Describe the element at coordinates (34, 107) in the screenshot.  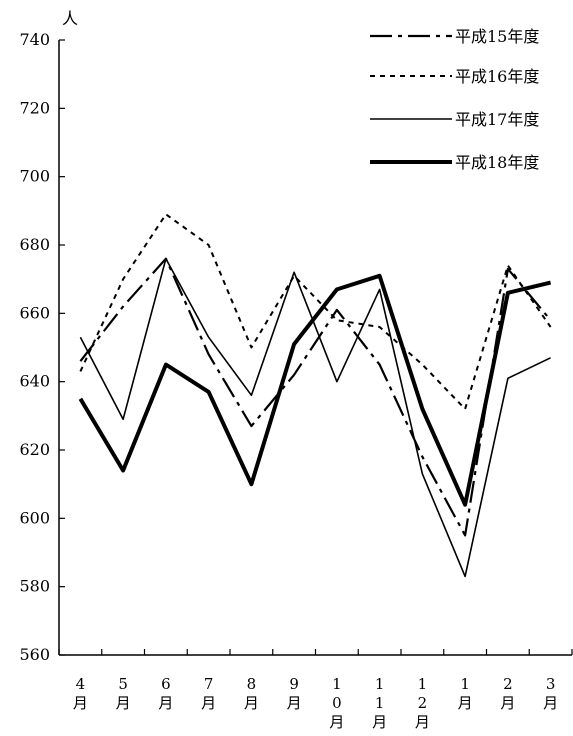
I see `y-tick-label: 720` at that location.